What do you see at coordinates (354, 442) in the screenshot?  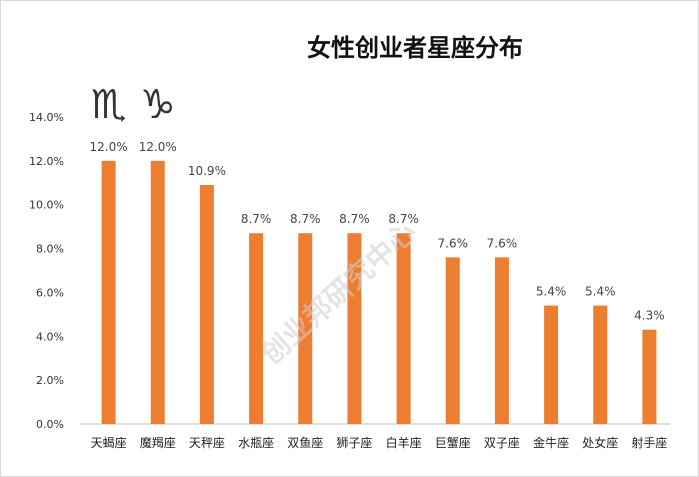 I see `category-label: 狮子座` at bounding box center [354, 442].